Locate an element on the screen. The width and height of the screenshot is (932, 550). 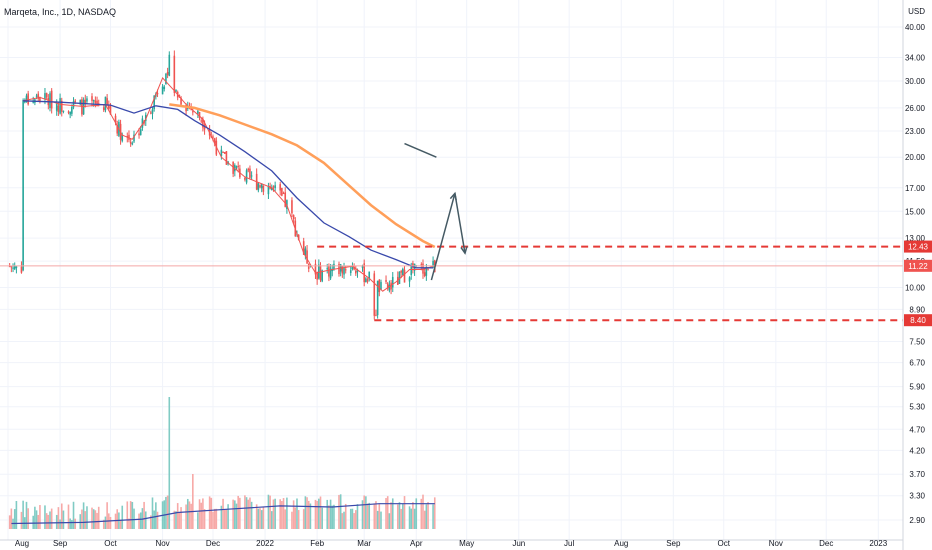
time-axis-label: Nov is located at coordinates (162, 543).